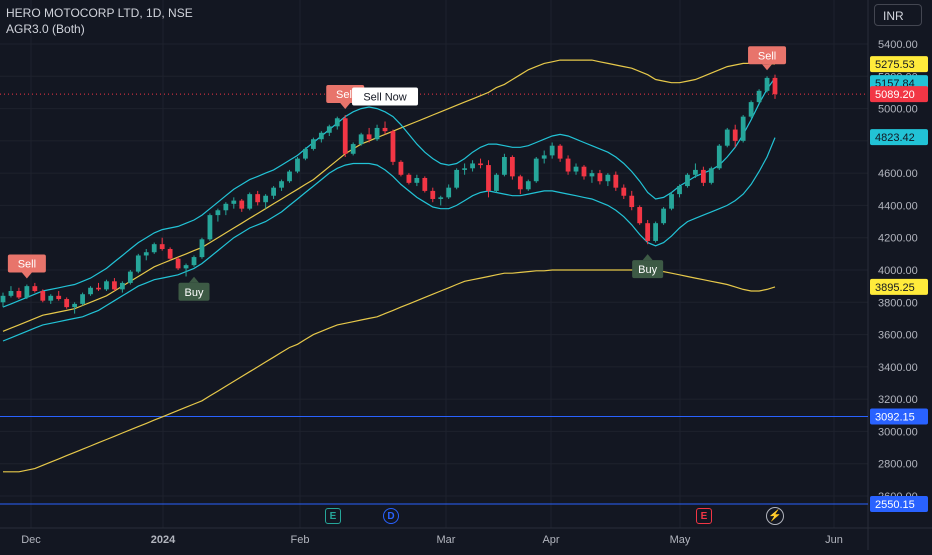 The height and width of the screenshot is (555, 932). What do you see at coordinates (163, 540) in the screenshot?
I see `x-tick-label: 2024` at bounding box center [163, 540].